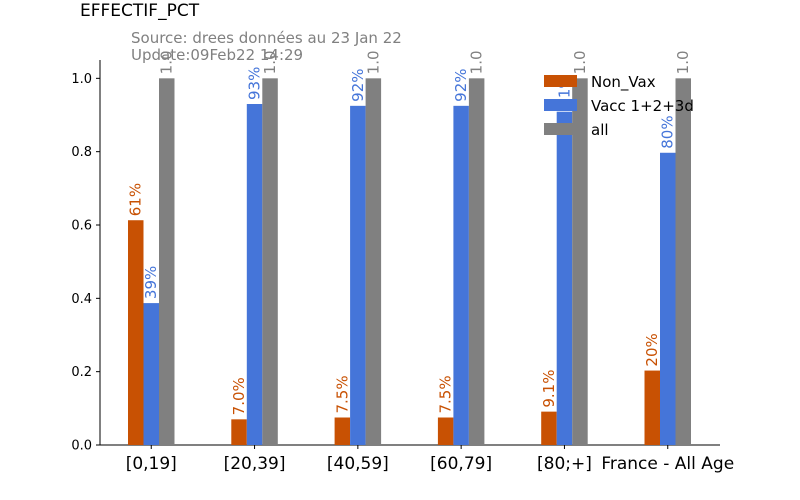 The image size is (800, 500). Describe the element at coordinates (667, 464) in the screenshot. I see `x-tick-label: France - All Age` at that location.